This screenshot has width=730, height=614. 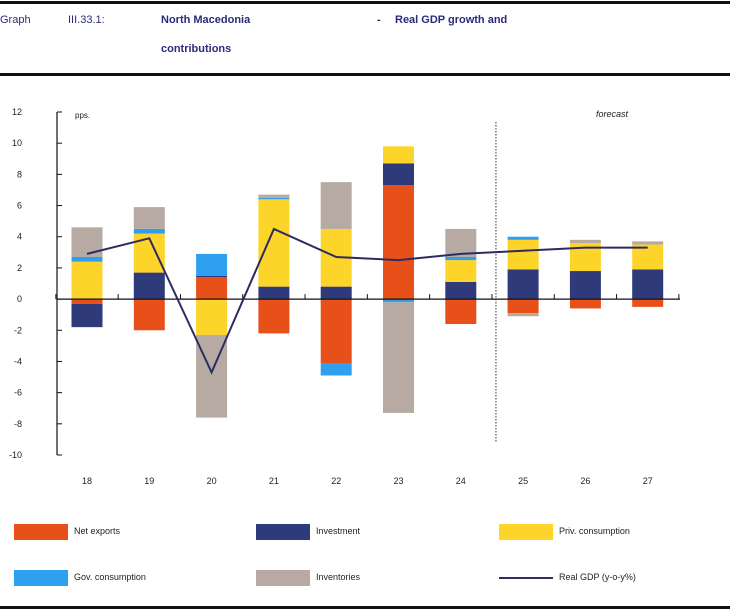 I want to click on y-tick-label: -4, so click(x=18, y=361).